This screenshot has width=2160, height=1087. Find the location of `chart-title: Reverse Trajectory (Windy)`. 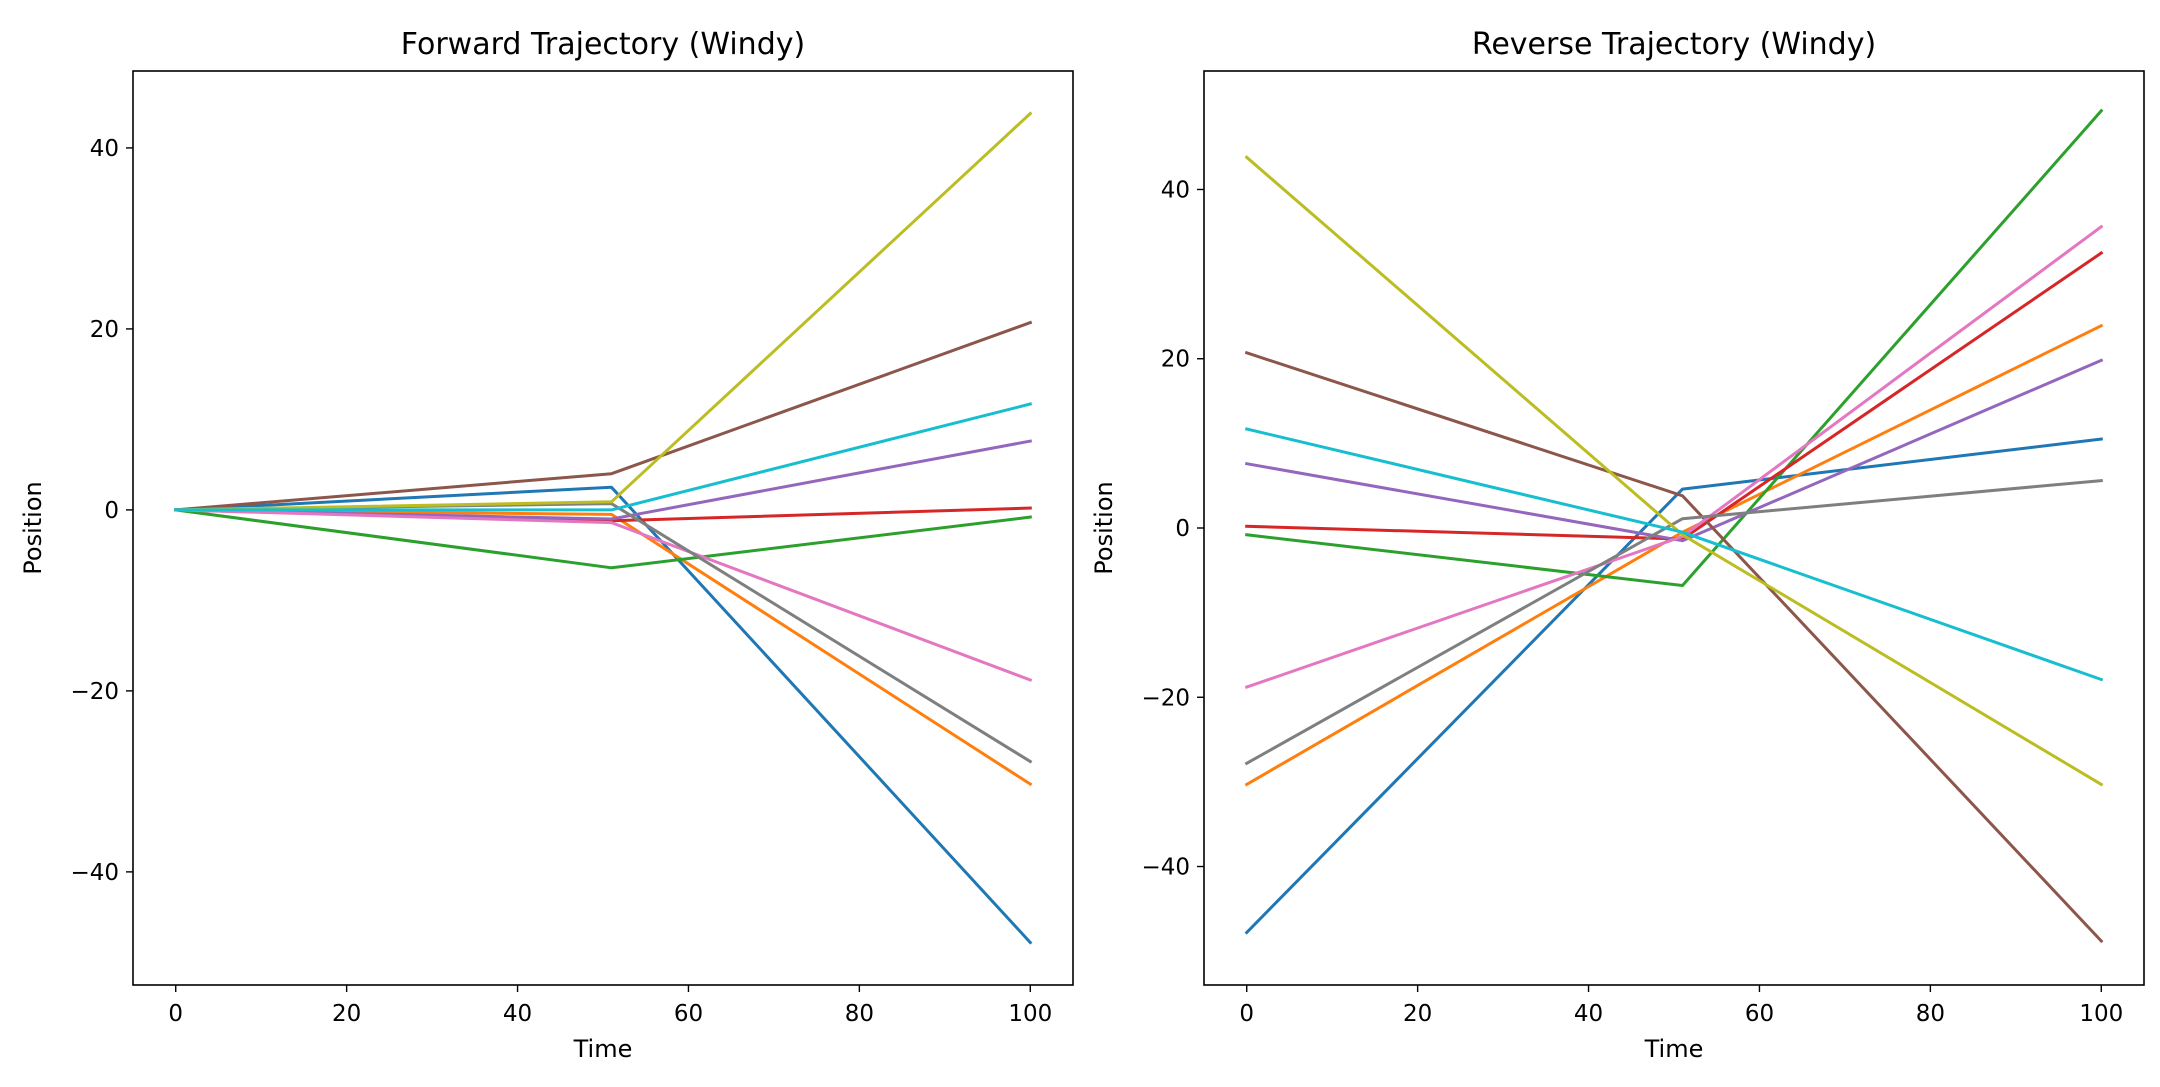

chart-title: Reverse Trajectory (Windy) is located at coordinates (1674, 44).